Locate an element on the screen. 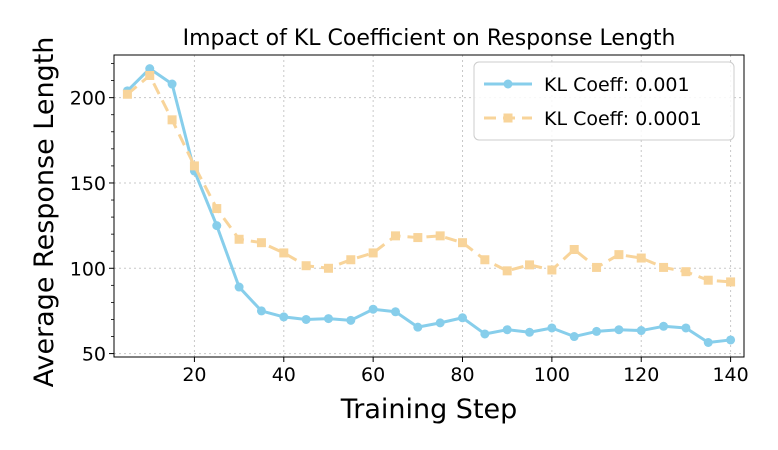 This screenshot has height=450, width=778. x-tick-label: 60 is located at coordinates (373, 375).